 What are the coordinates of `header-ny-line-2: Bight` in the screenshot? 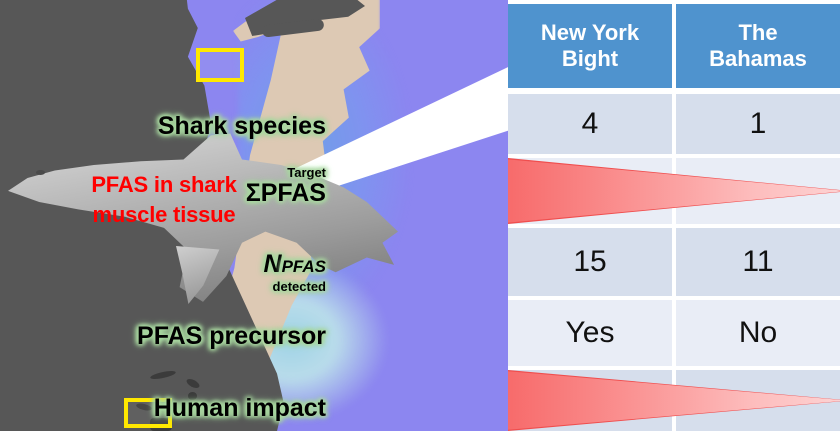 It's located at (590, 58).